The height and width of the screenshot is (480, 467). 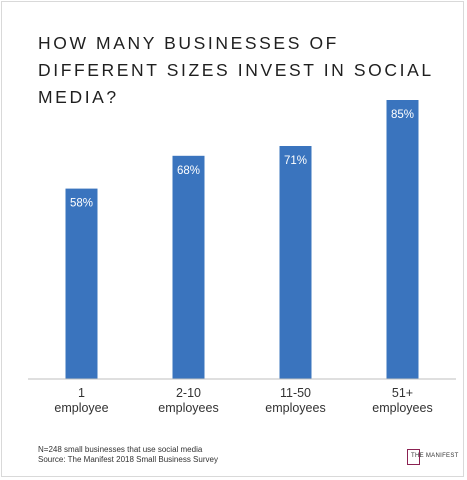 What do you see at coordinates (81, 393) in the screenshot?
I see `x-tick-label-0-line-0: 1` at bounding box center [81, 393].